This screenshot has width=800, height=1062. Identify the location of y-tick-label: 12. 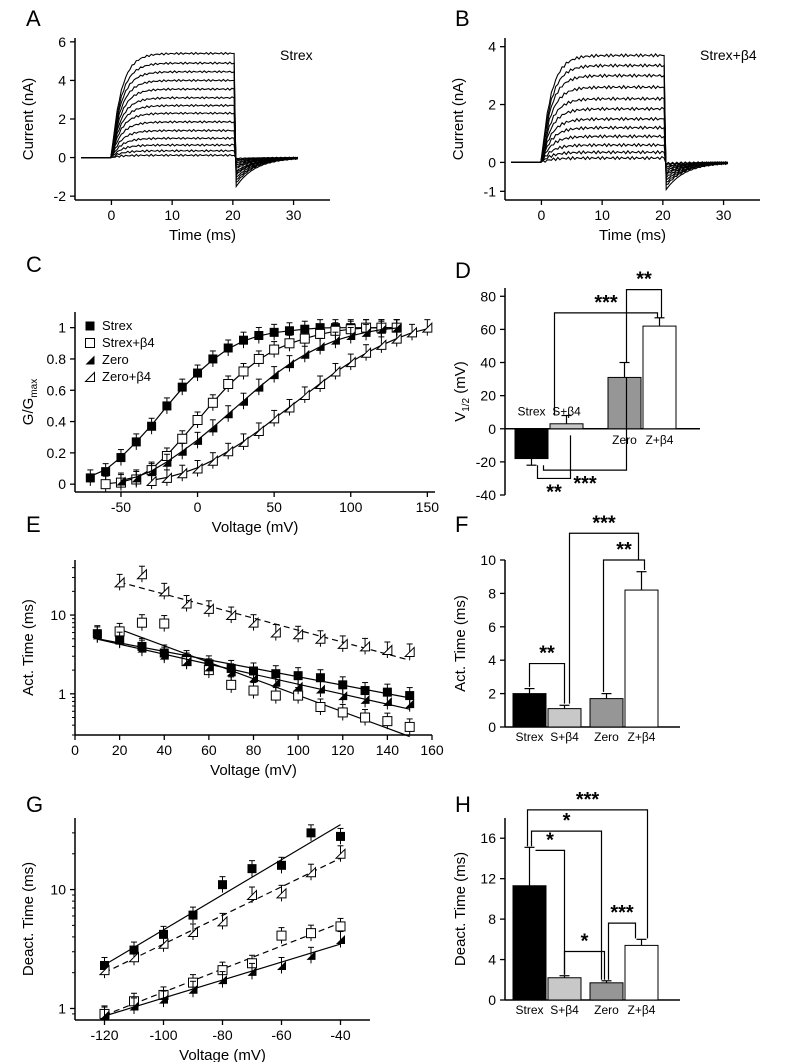
(488, 879).